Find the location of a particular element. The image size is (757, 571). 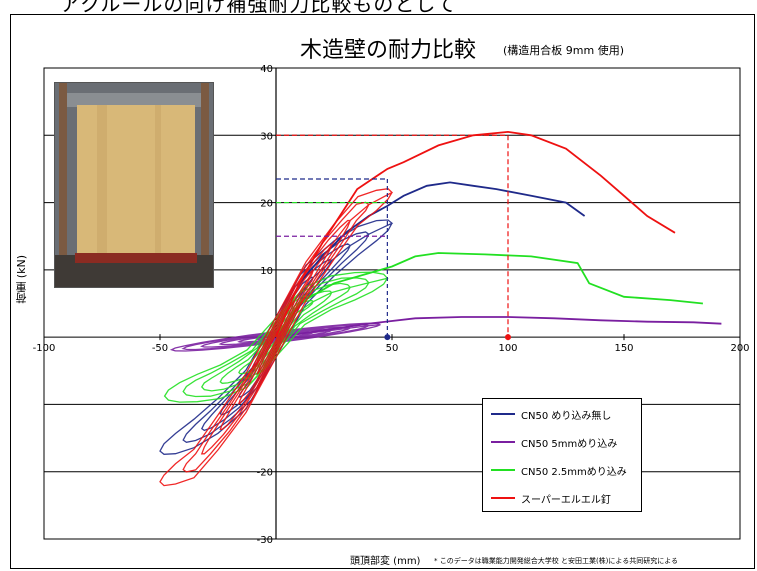

x-axis-label: 頭頂部変 (mm) is located at coordinates (385, 561).